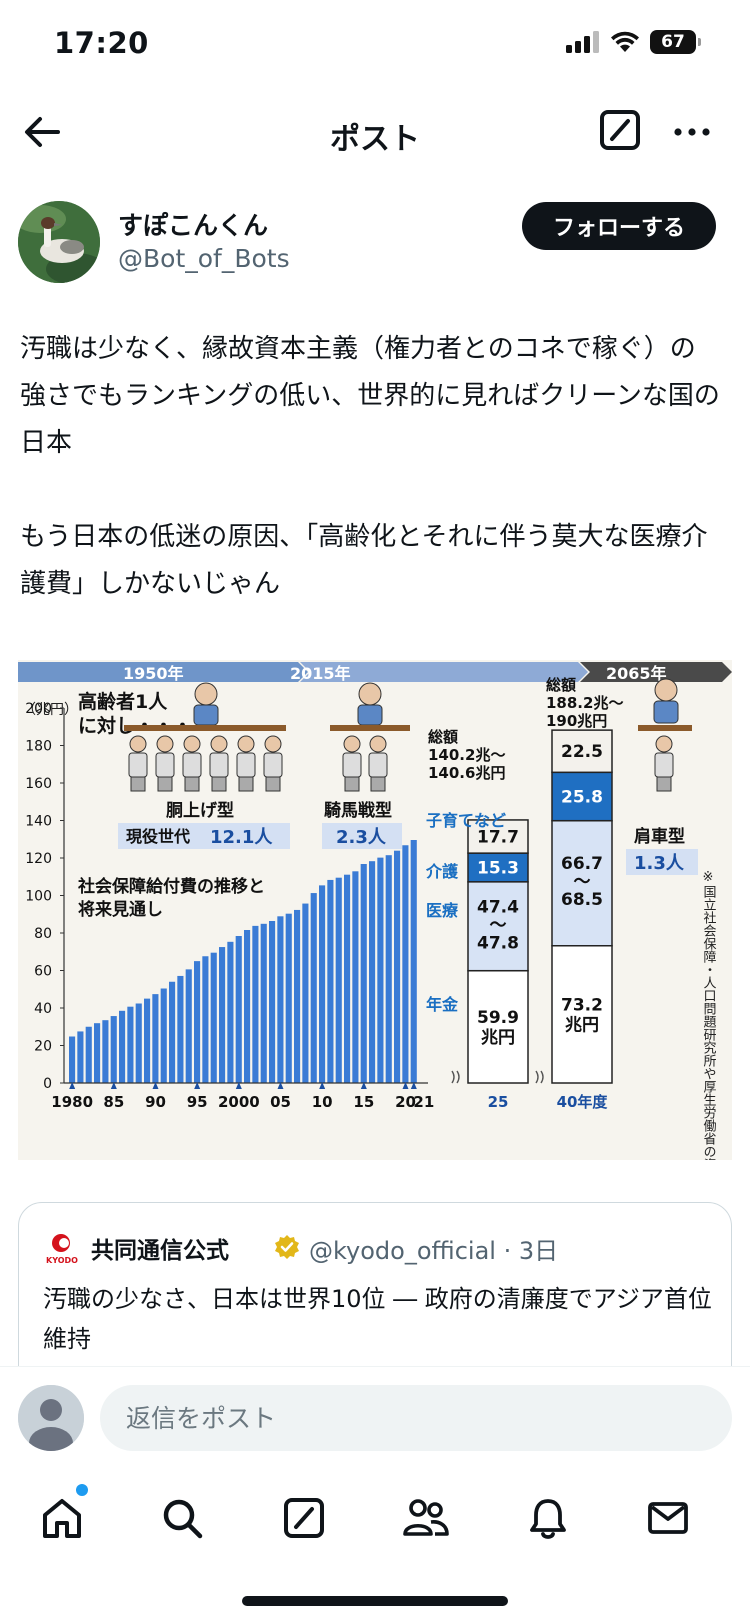  Describe the element at coordinates (197, 1022) in the screenshot. I see `bar-1995` at that location.